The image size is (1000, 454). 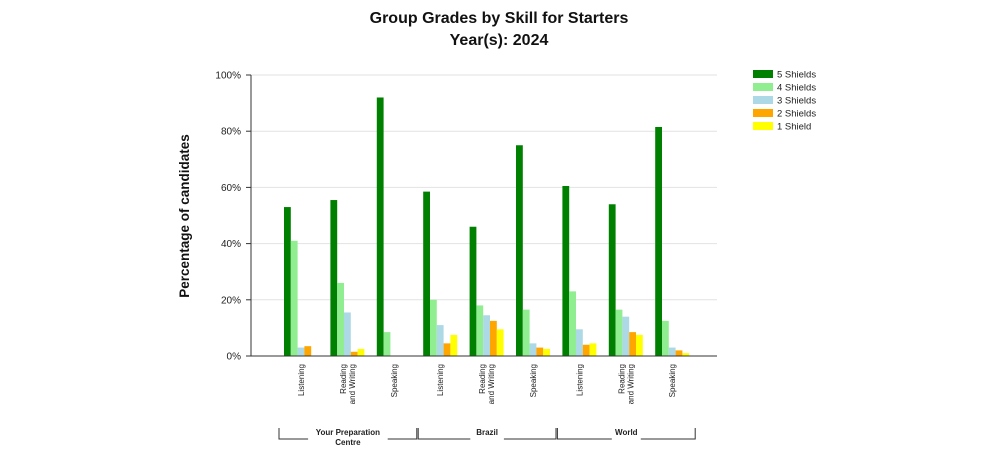 What do you see at coordinates (499, 18) in the screenshot?
I see `chart-title: Group Grades by Skill for Starters` at bounding box center [499, 18].